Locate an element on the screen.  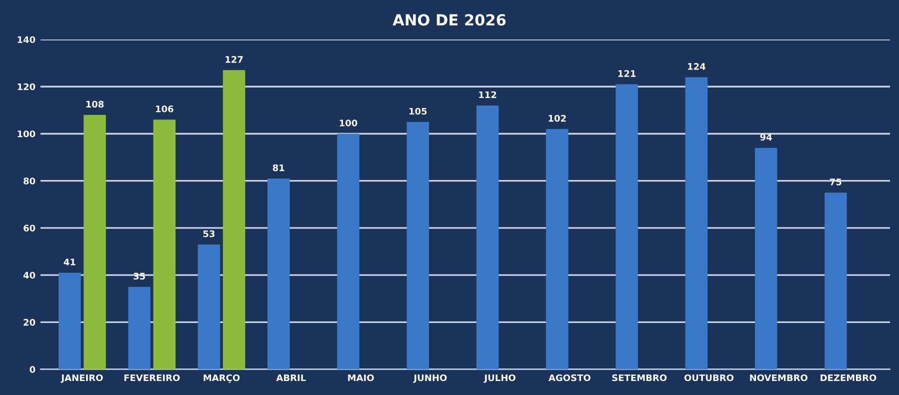
data-label: 94 is located at coordinates (766, 137).